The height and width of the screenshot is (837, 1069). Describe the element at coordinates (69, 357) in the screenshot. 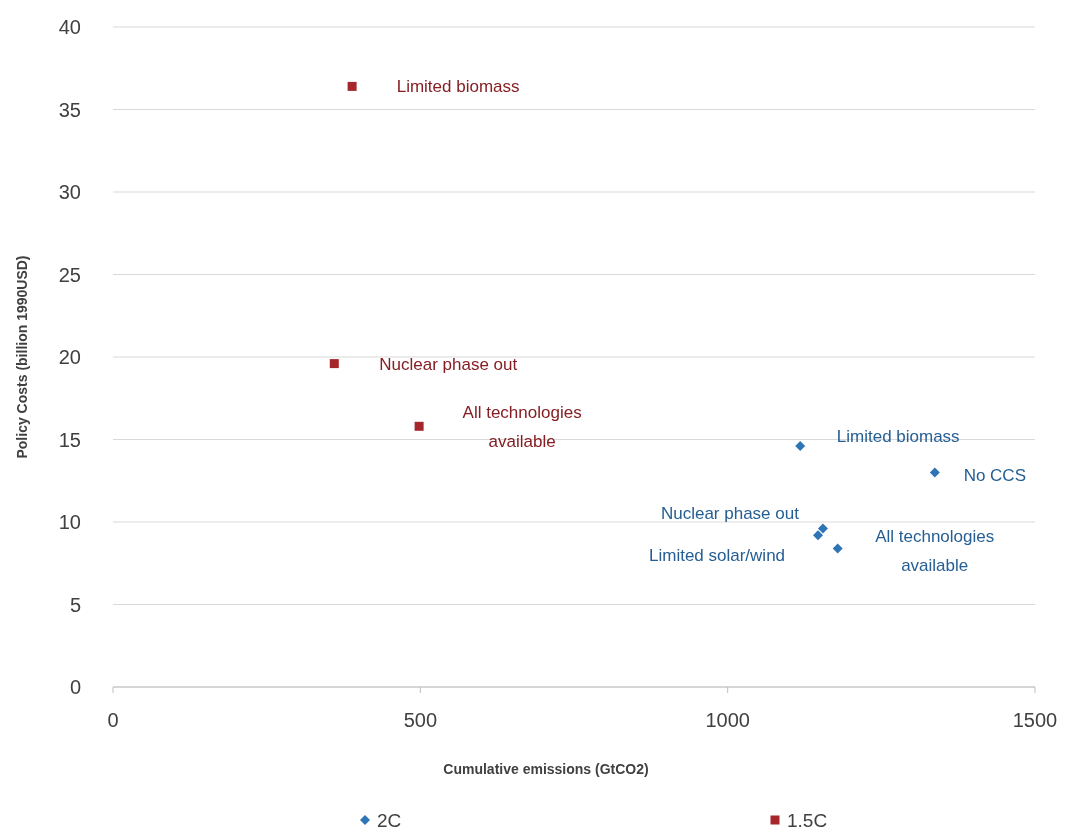

I see `y-tick-label: 20` at that location.